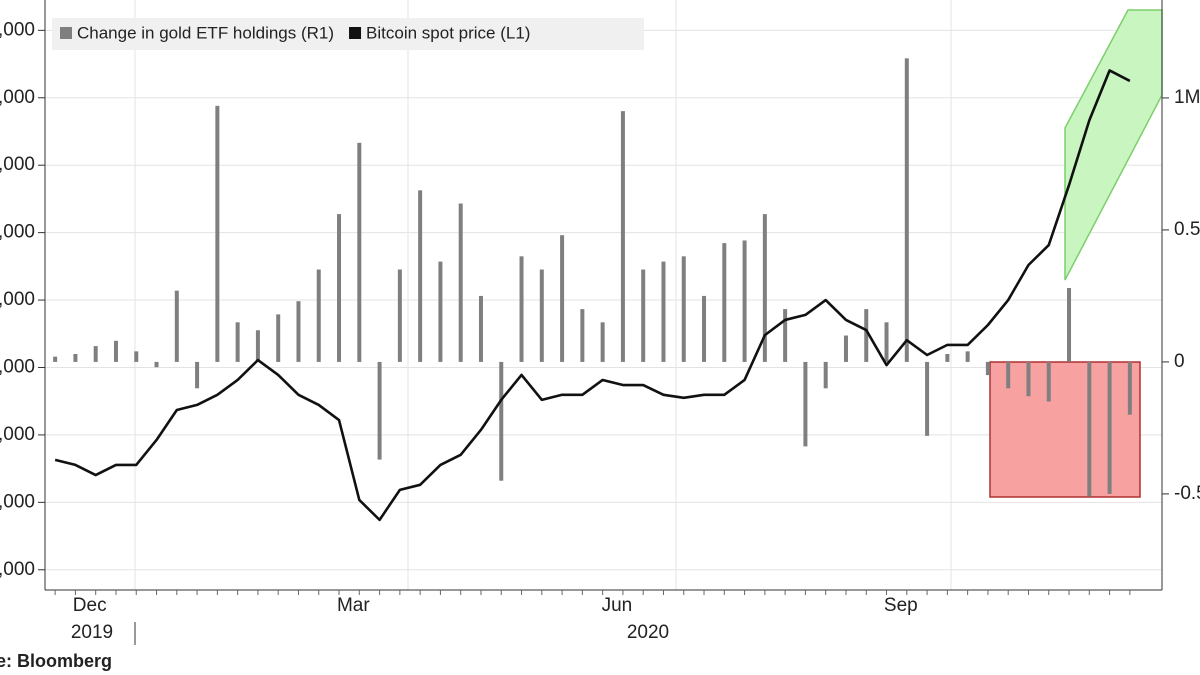  I want to click on y-tick-label: 14,000, so click(17, 232).